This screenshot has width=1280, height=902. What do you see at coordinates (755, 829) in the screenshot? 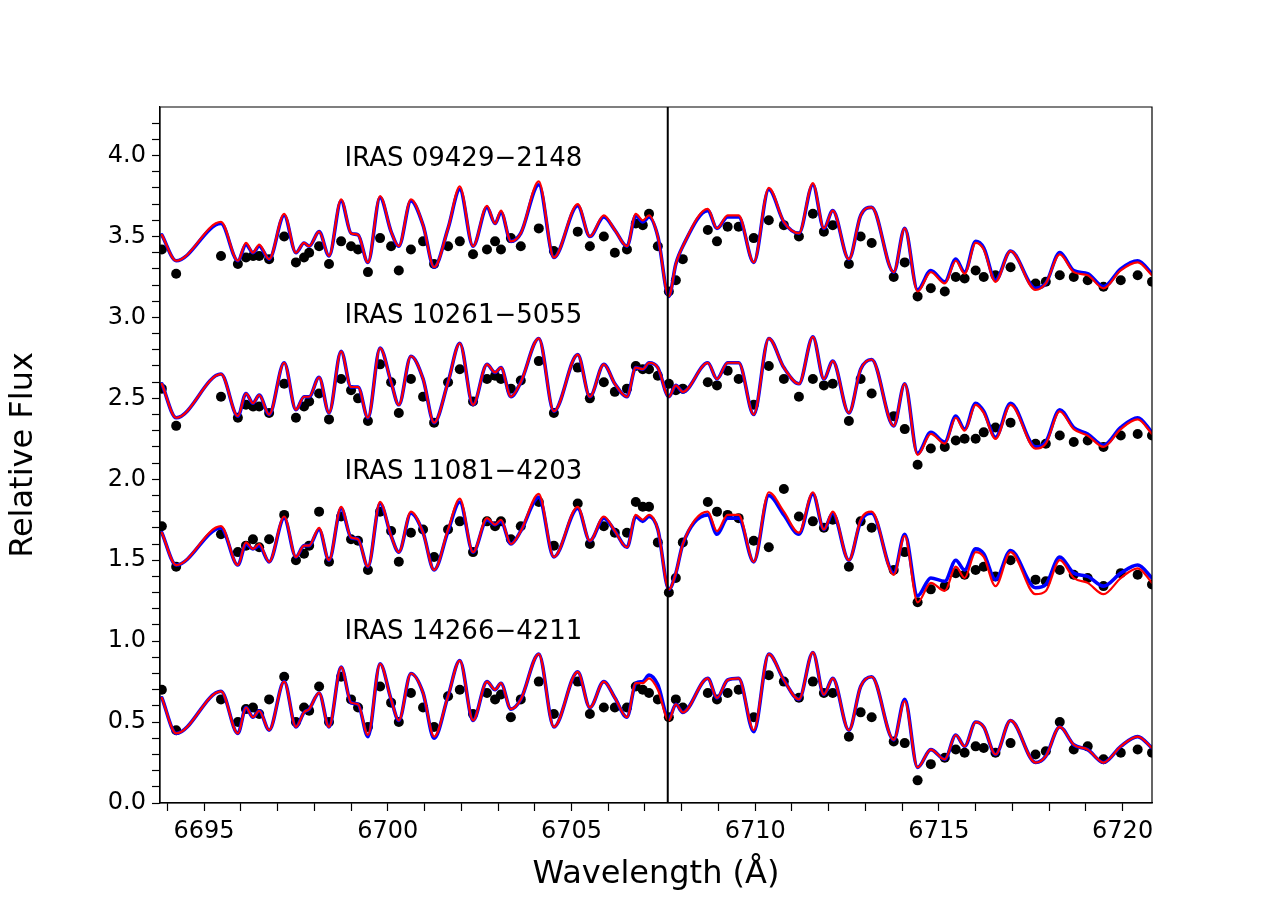
I see `x-tick-label: 6710` at bounding box center [755, 829].